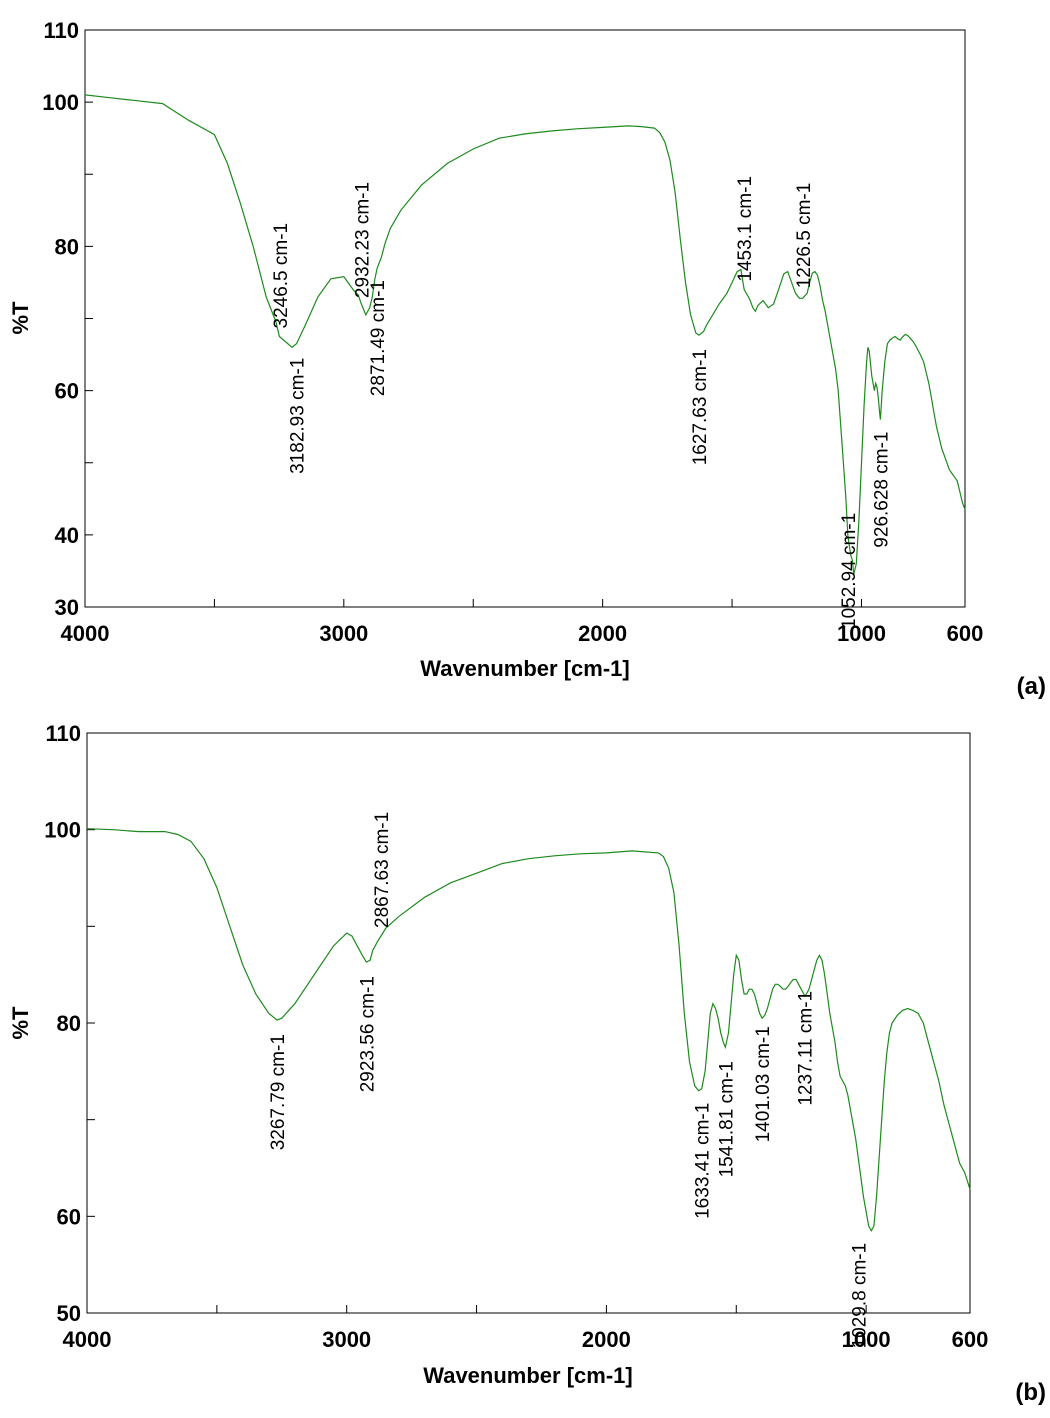  I want to click on peak-label: 2932.23 cm-1, so click(362, 240).